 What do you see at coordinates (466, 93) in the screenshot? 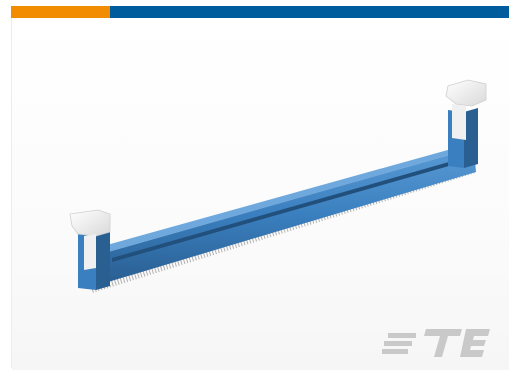
I see `right-latch` at bounding box center [466, 93].